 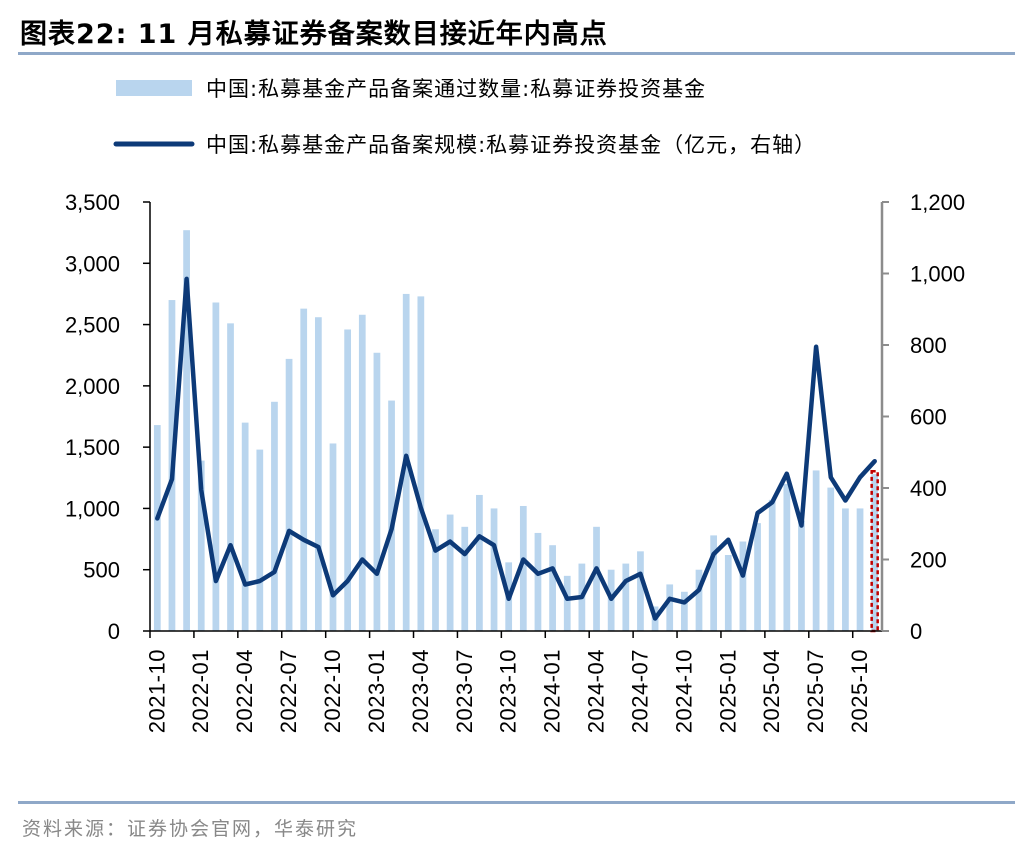 What do you see at coordinates (92, 263) in the screenshot?
I see `left-tick-label: 3,000` at bounding box center [92, 263].